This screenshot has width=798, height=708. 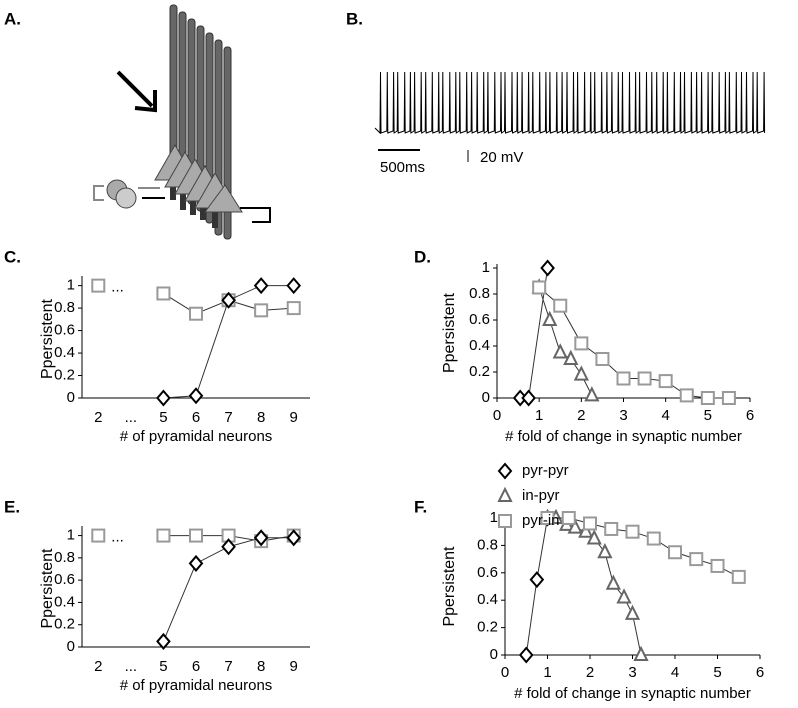 I want to click on panel-label: A., so click(x=12, y=18).